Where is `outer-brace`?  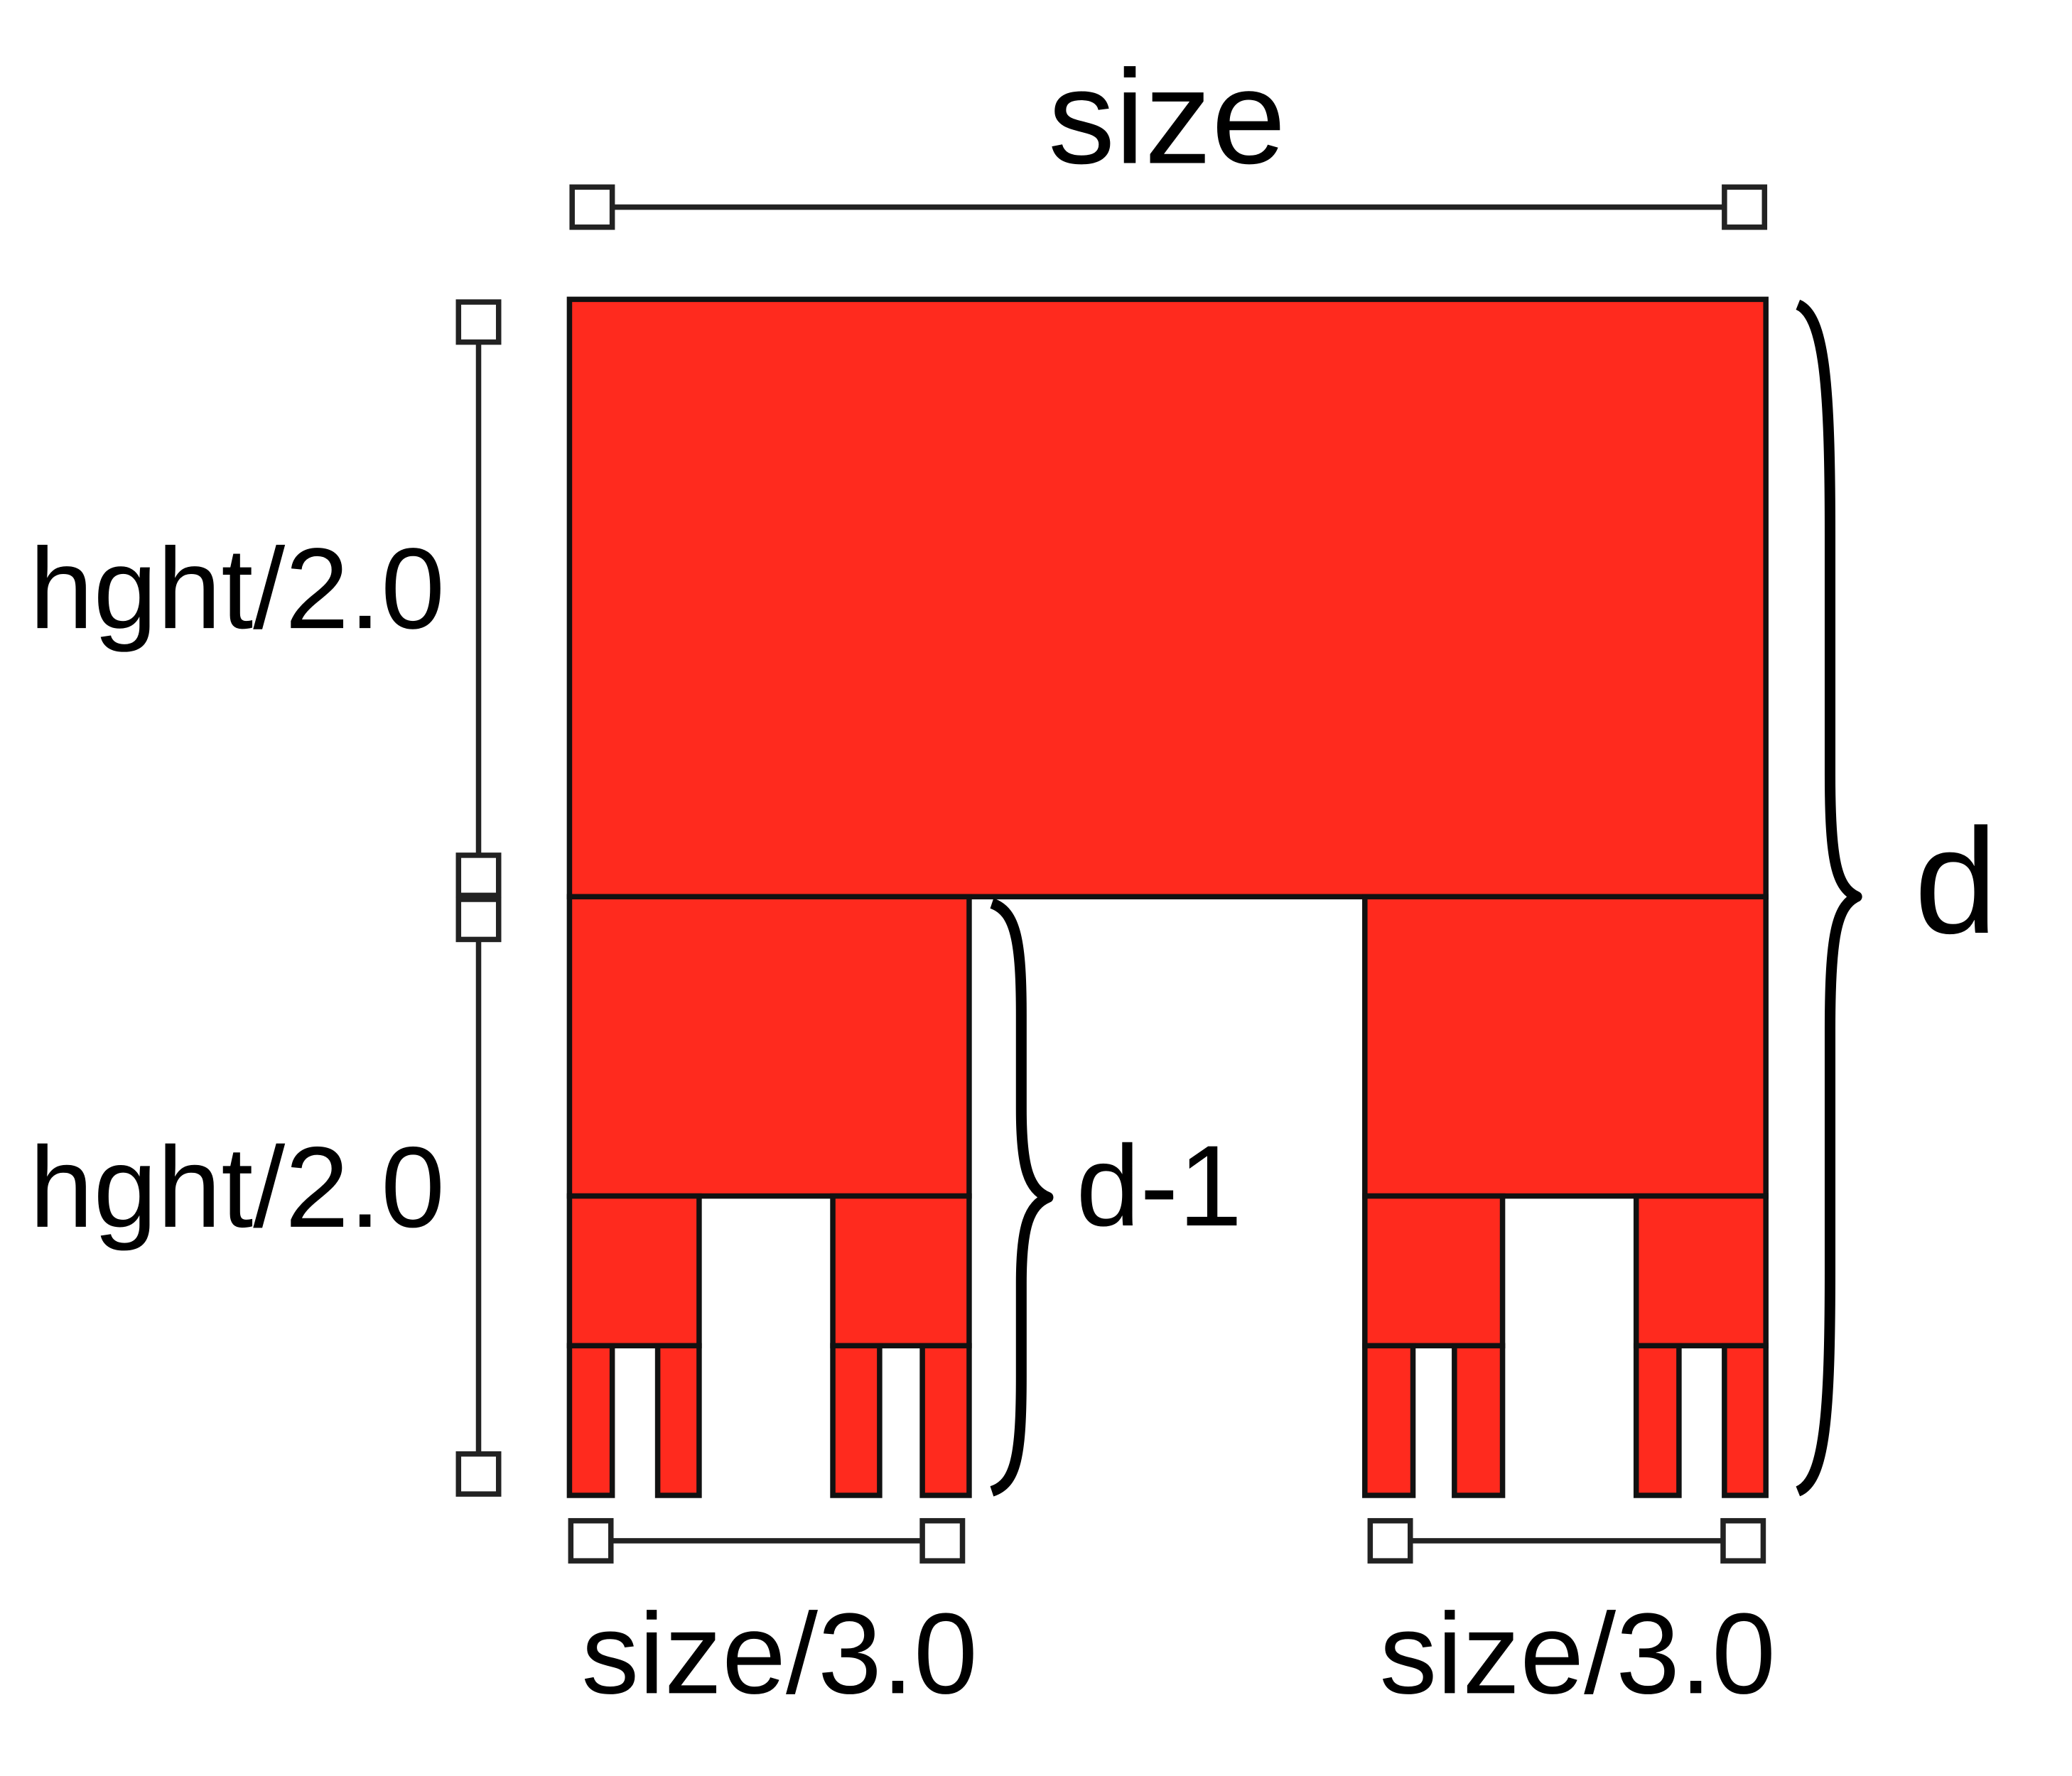 outer-brace is located at coordinates (1828, 898).